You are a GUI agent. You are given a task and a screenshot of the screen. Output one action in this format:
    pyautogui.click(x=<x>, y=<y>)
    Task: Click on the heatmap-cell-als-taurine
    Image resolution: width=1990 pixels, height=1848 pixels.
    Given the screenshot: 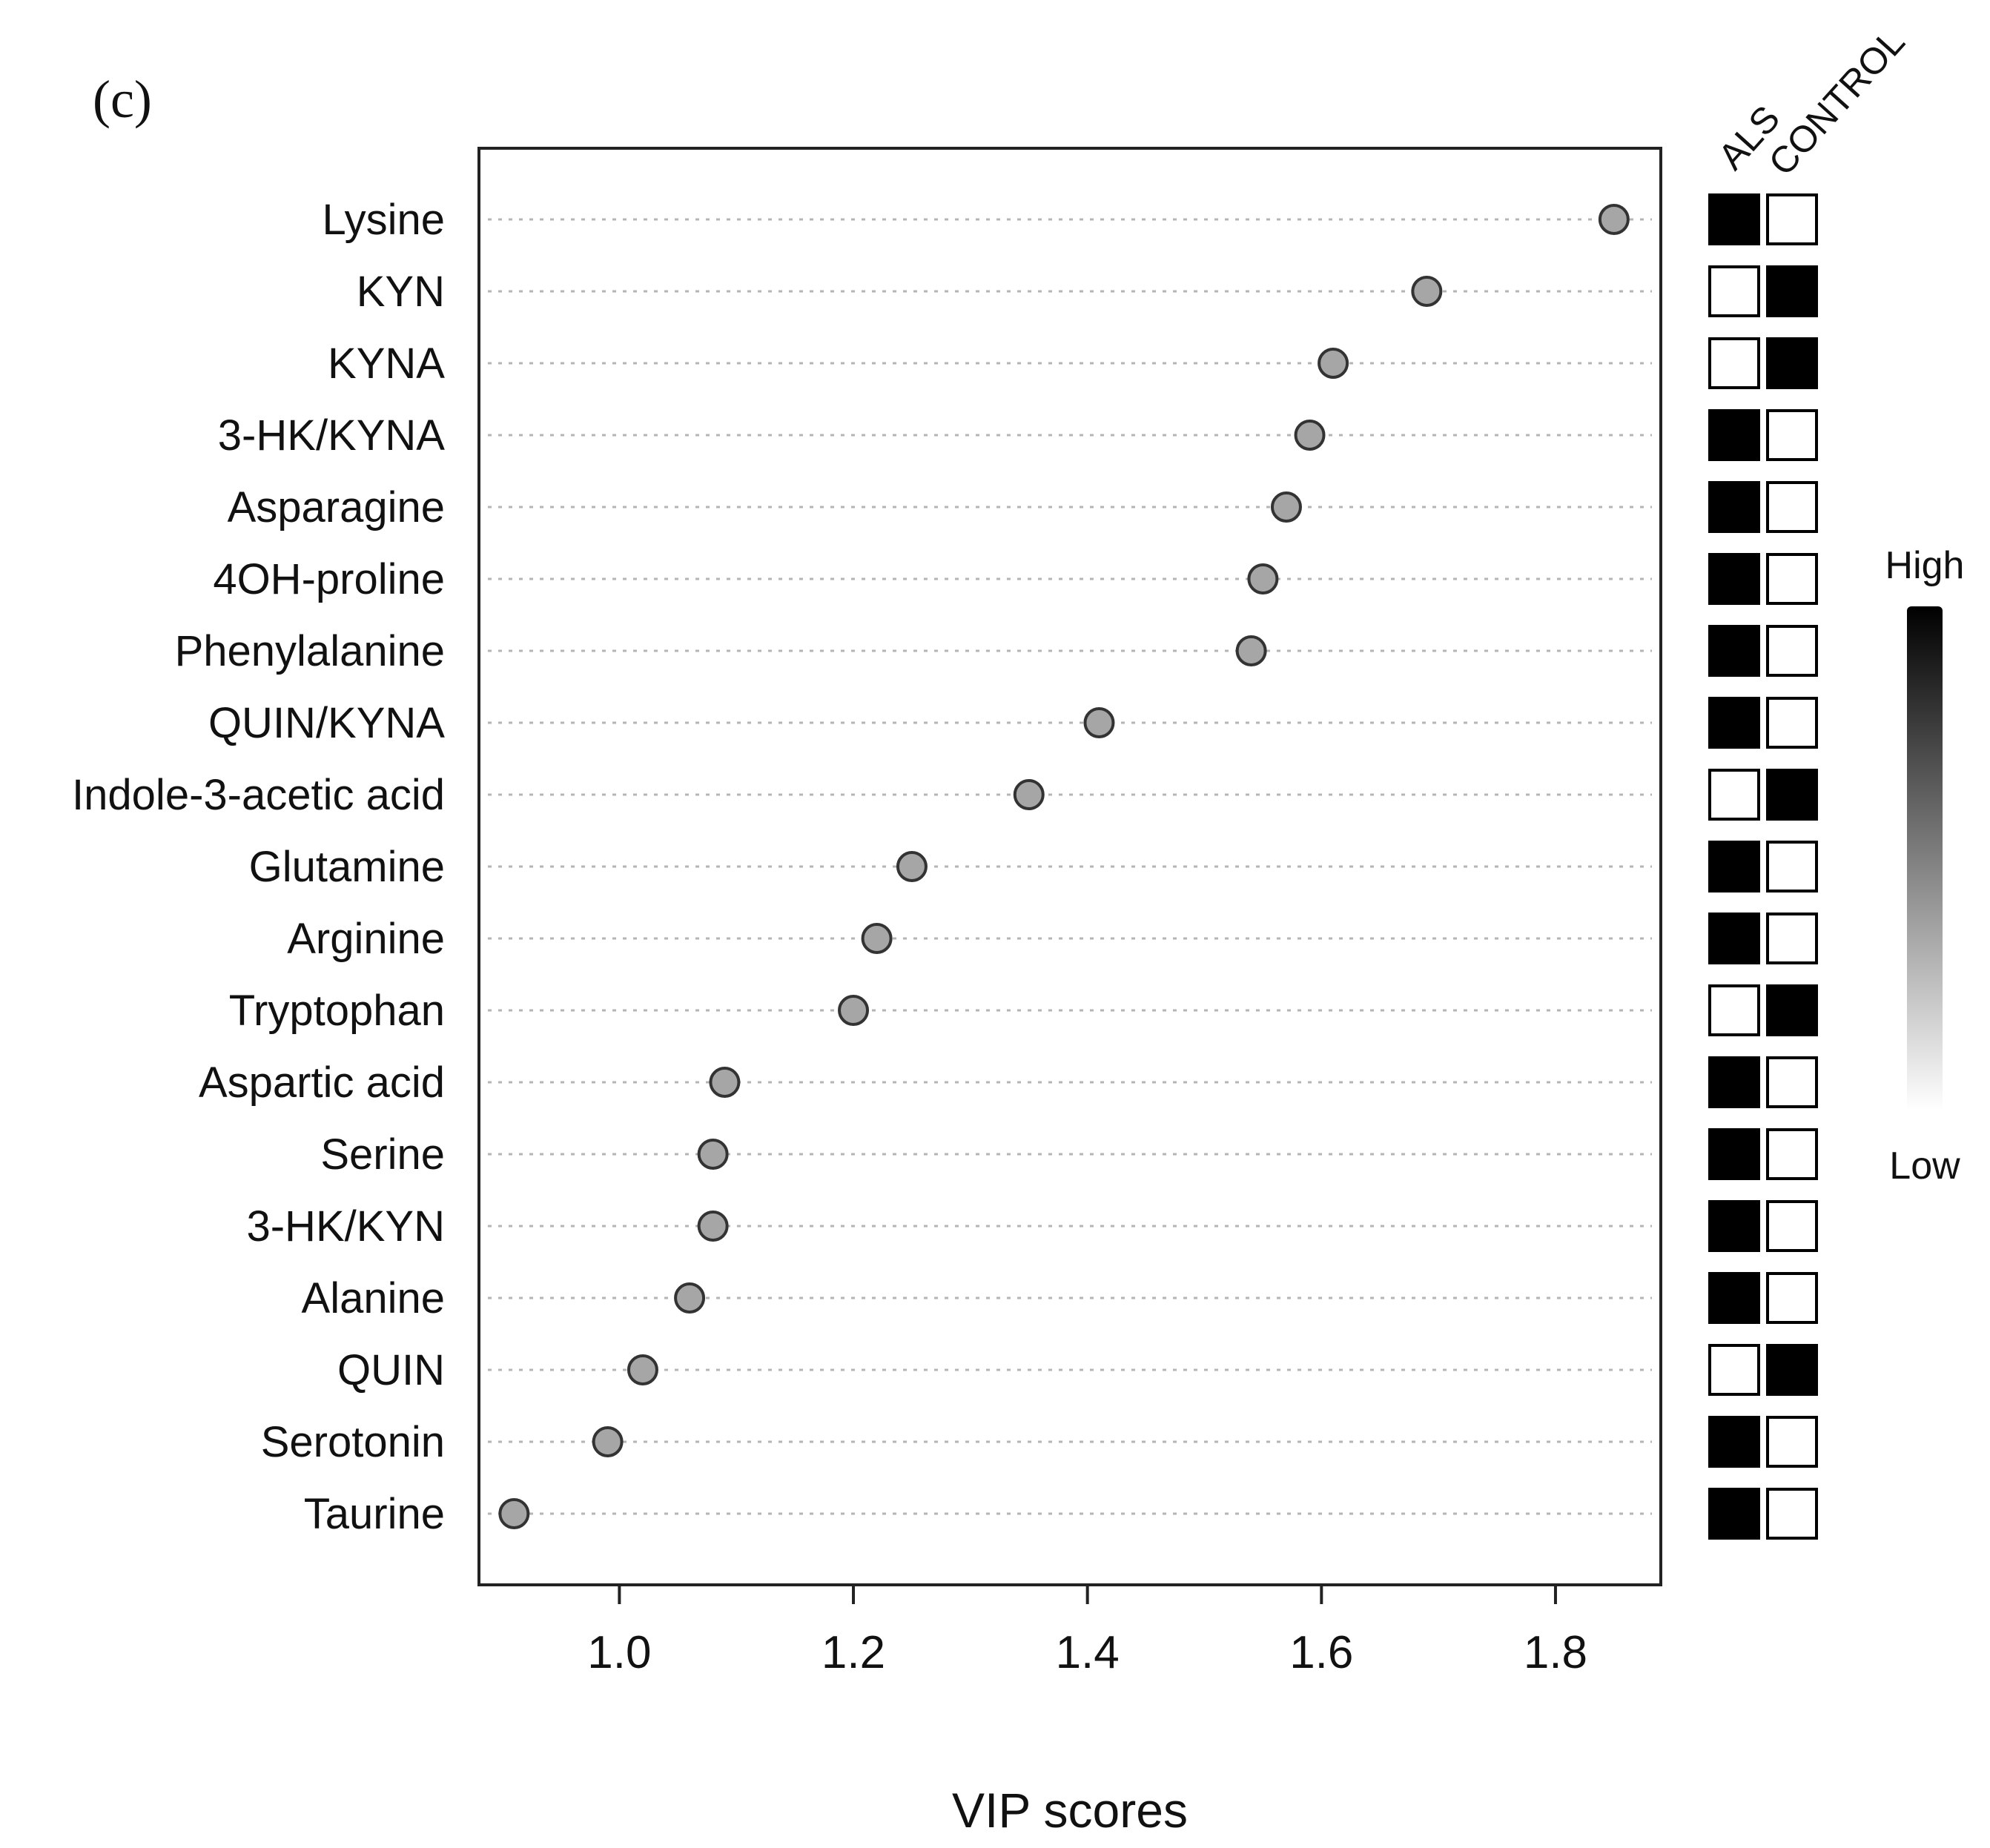 What is the action you would take?
    pyautogui.click(x=1734, y=1514)
    